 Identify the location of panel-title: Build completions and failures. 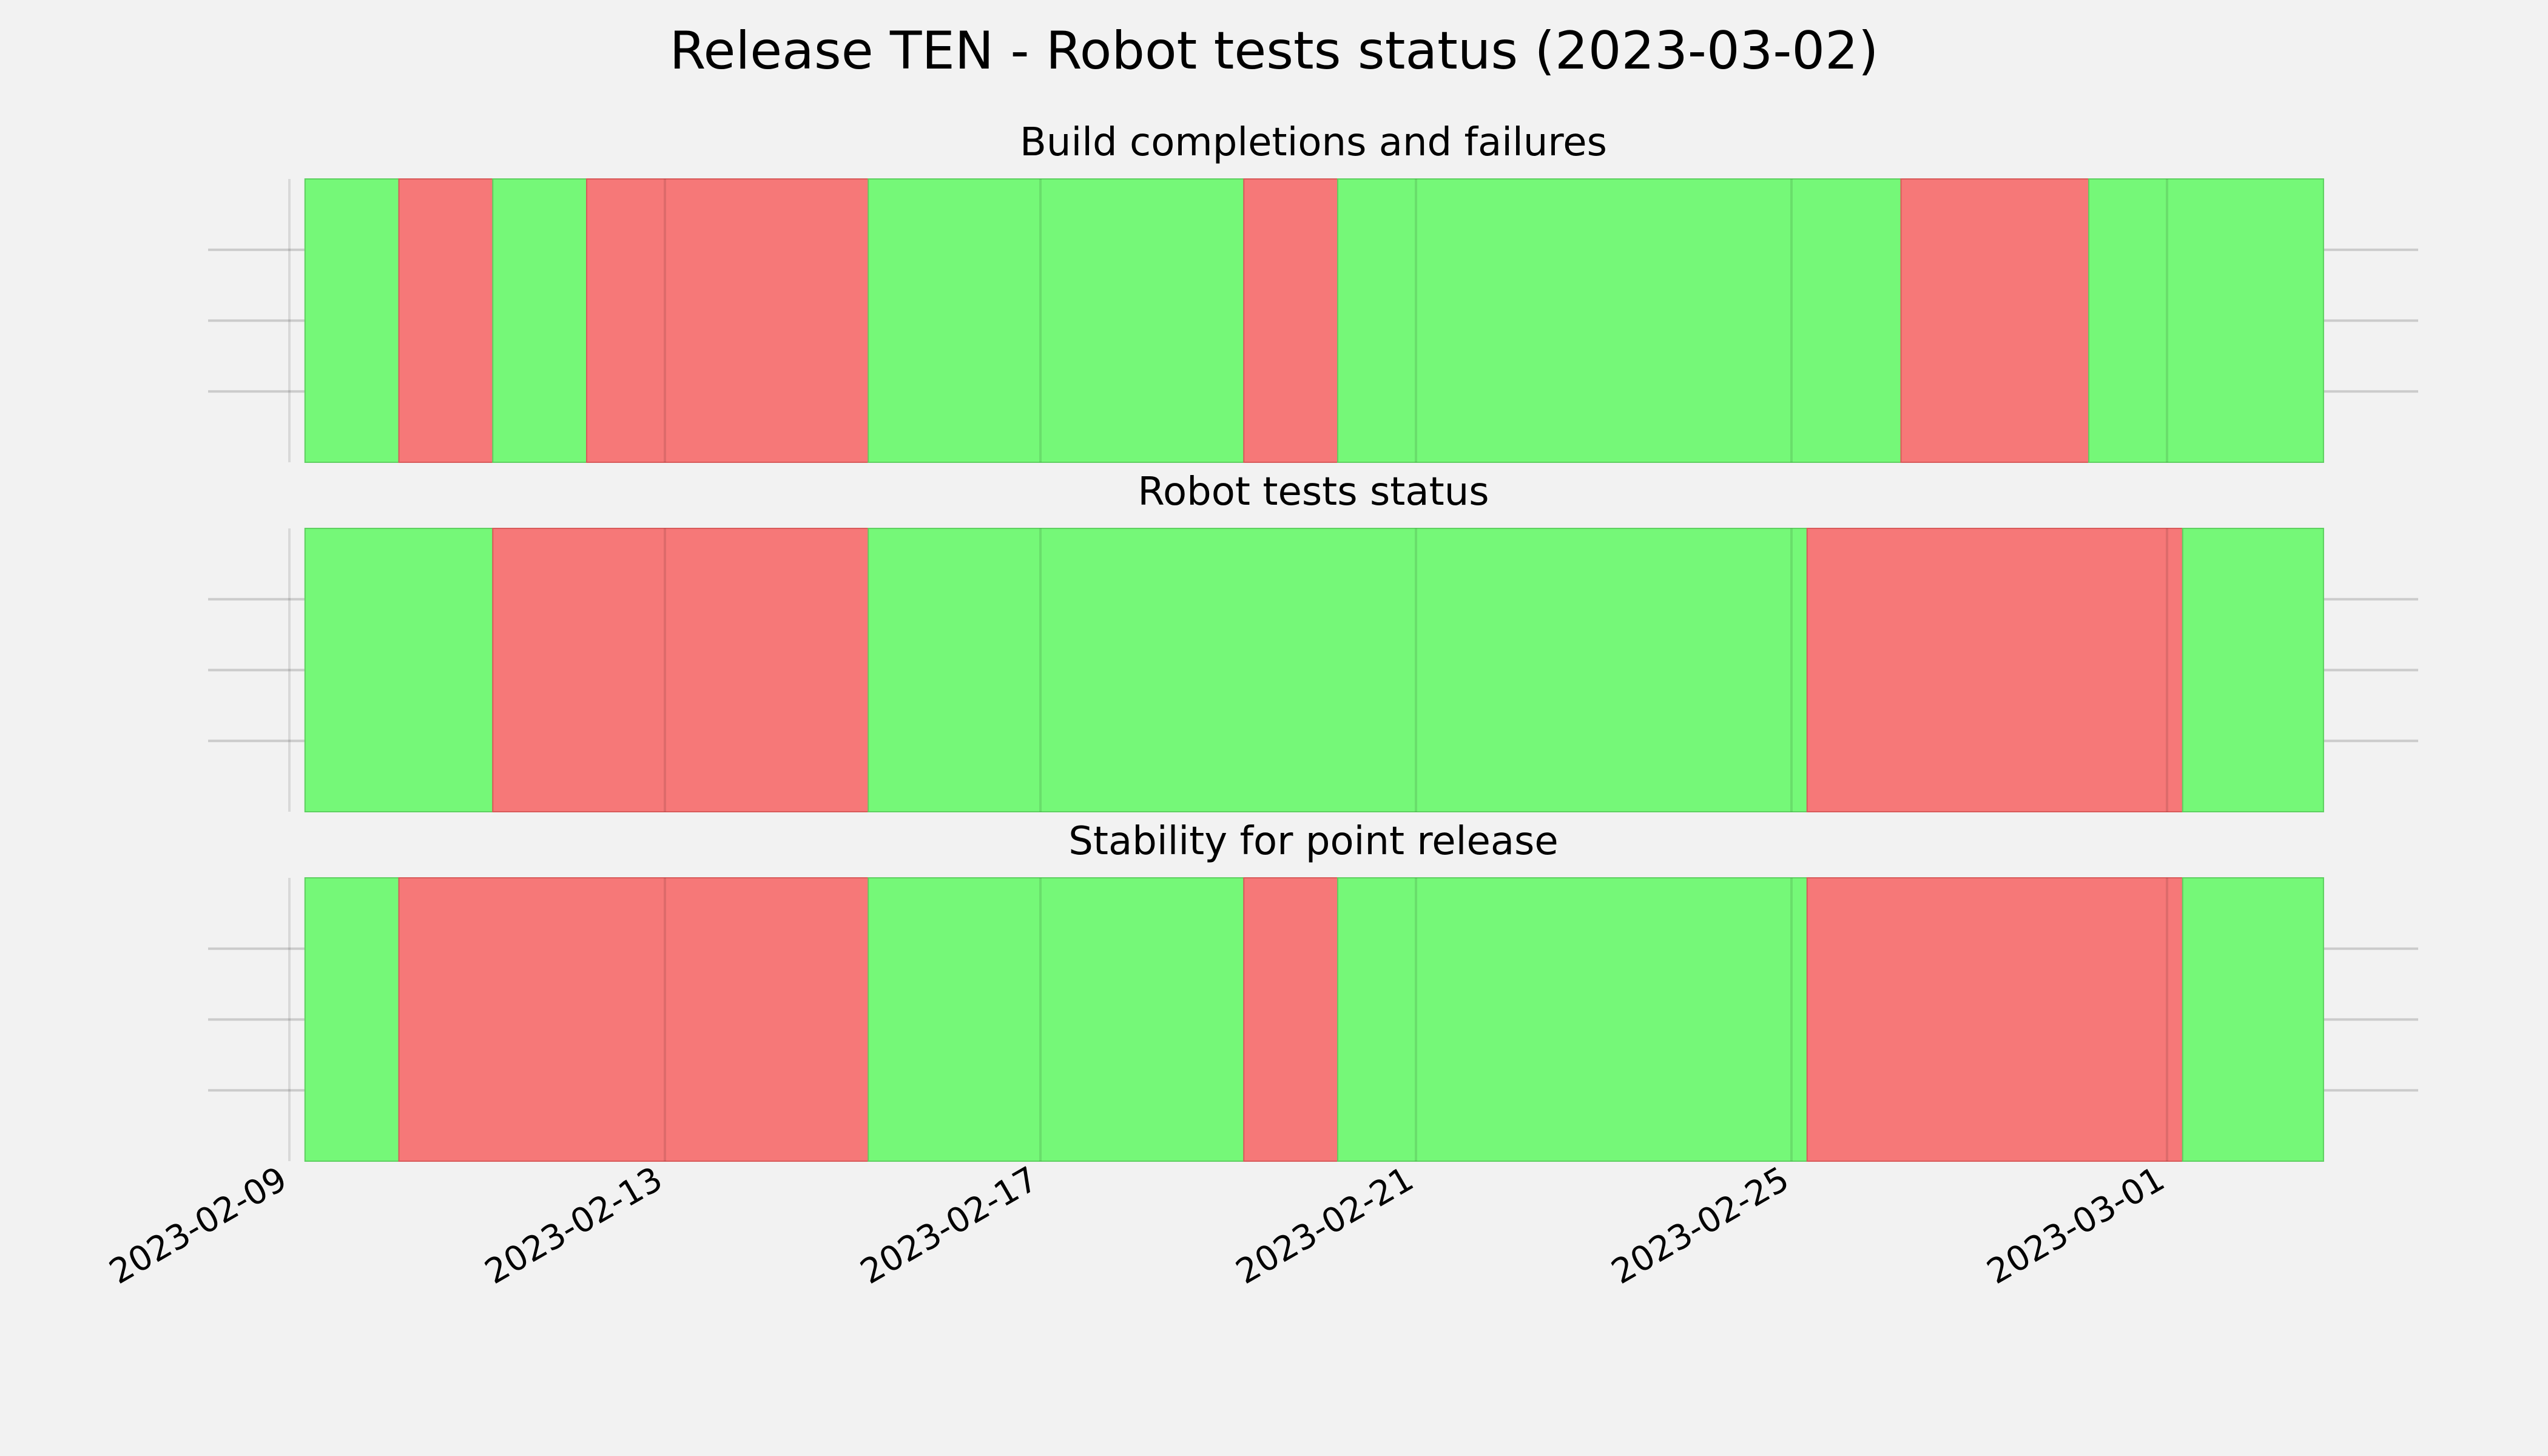
(1313, 142).